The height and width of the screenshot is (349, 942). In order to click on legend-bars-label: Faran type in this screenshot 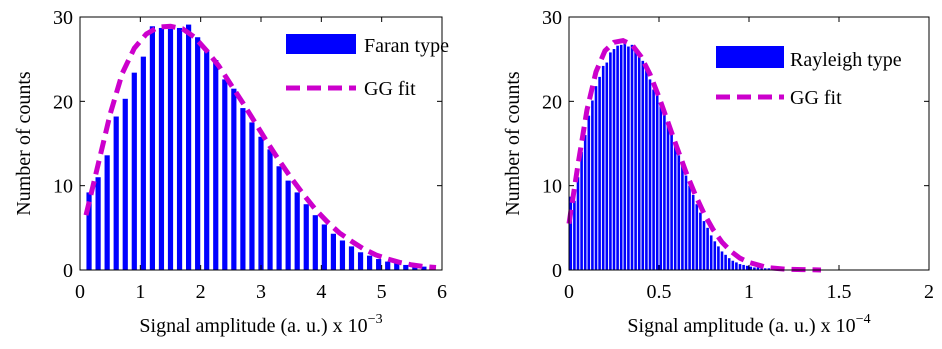, I will do `click(406, 46)`.